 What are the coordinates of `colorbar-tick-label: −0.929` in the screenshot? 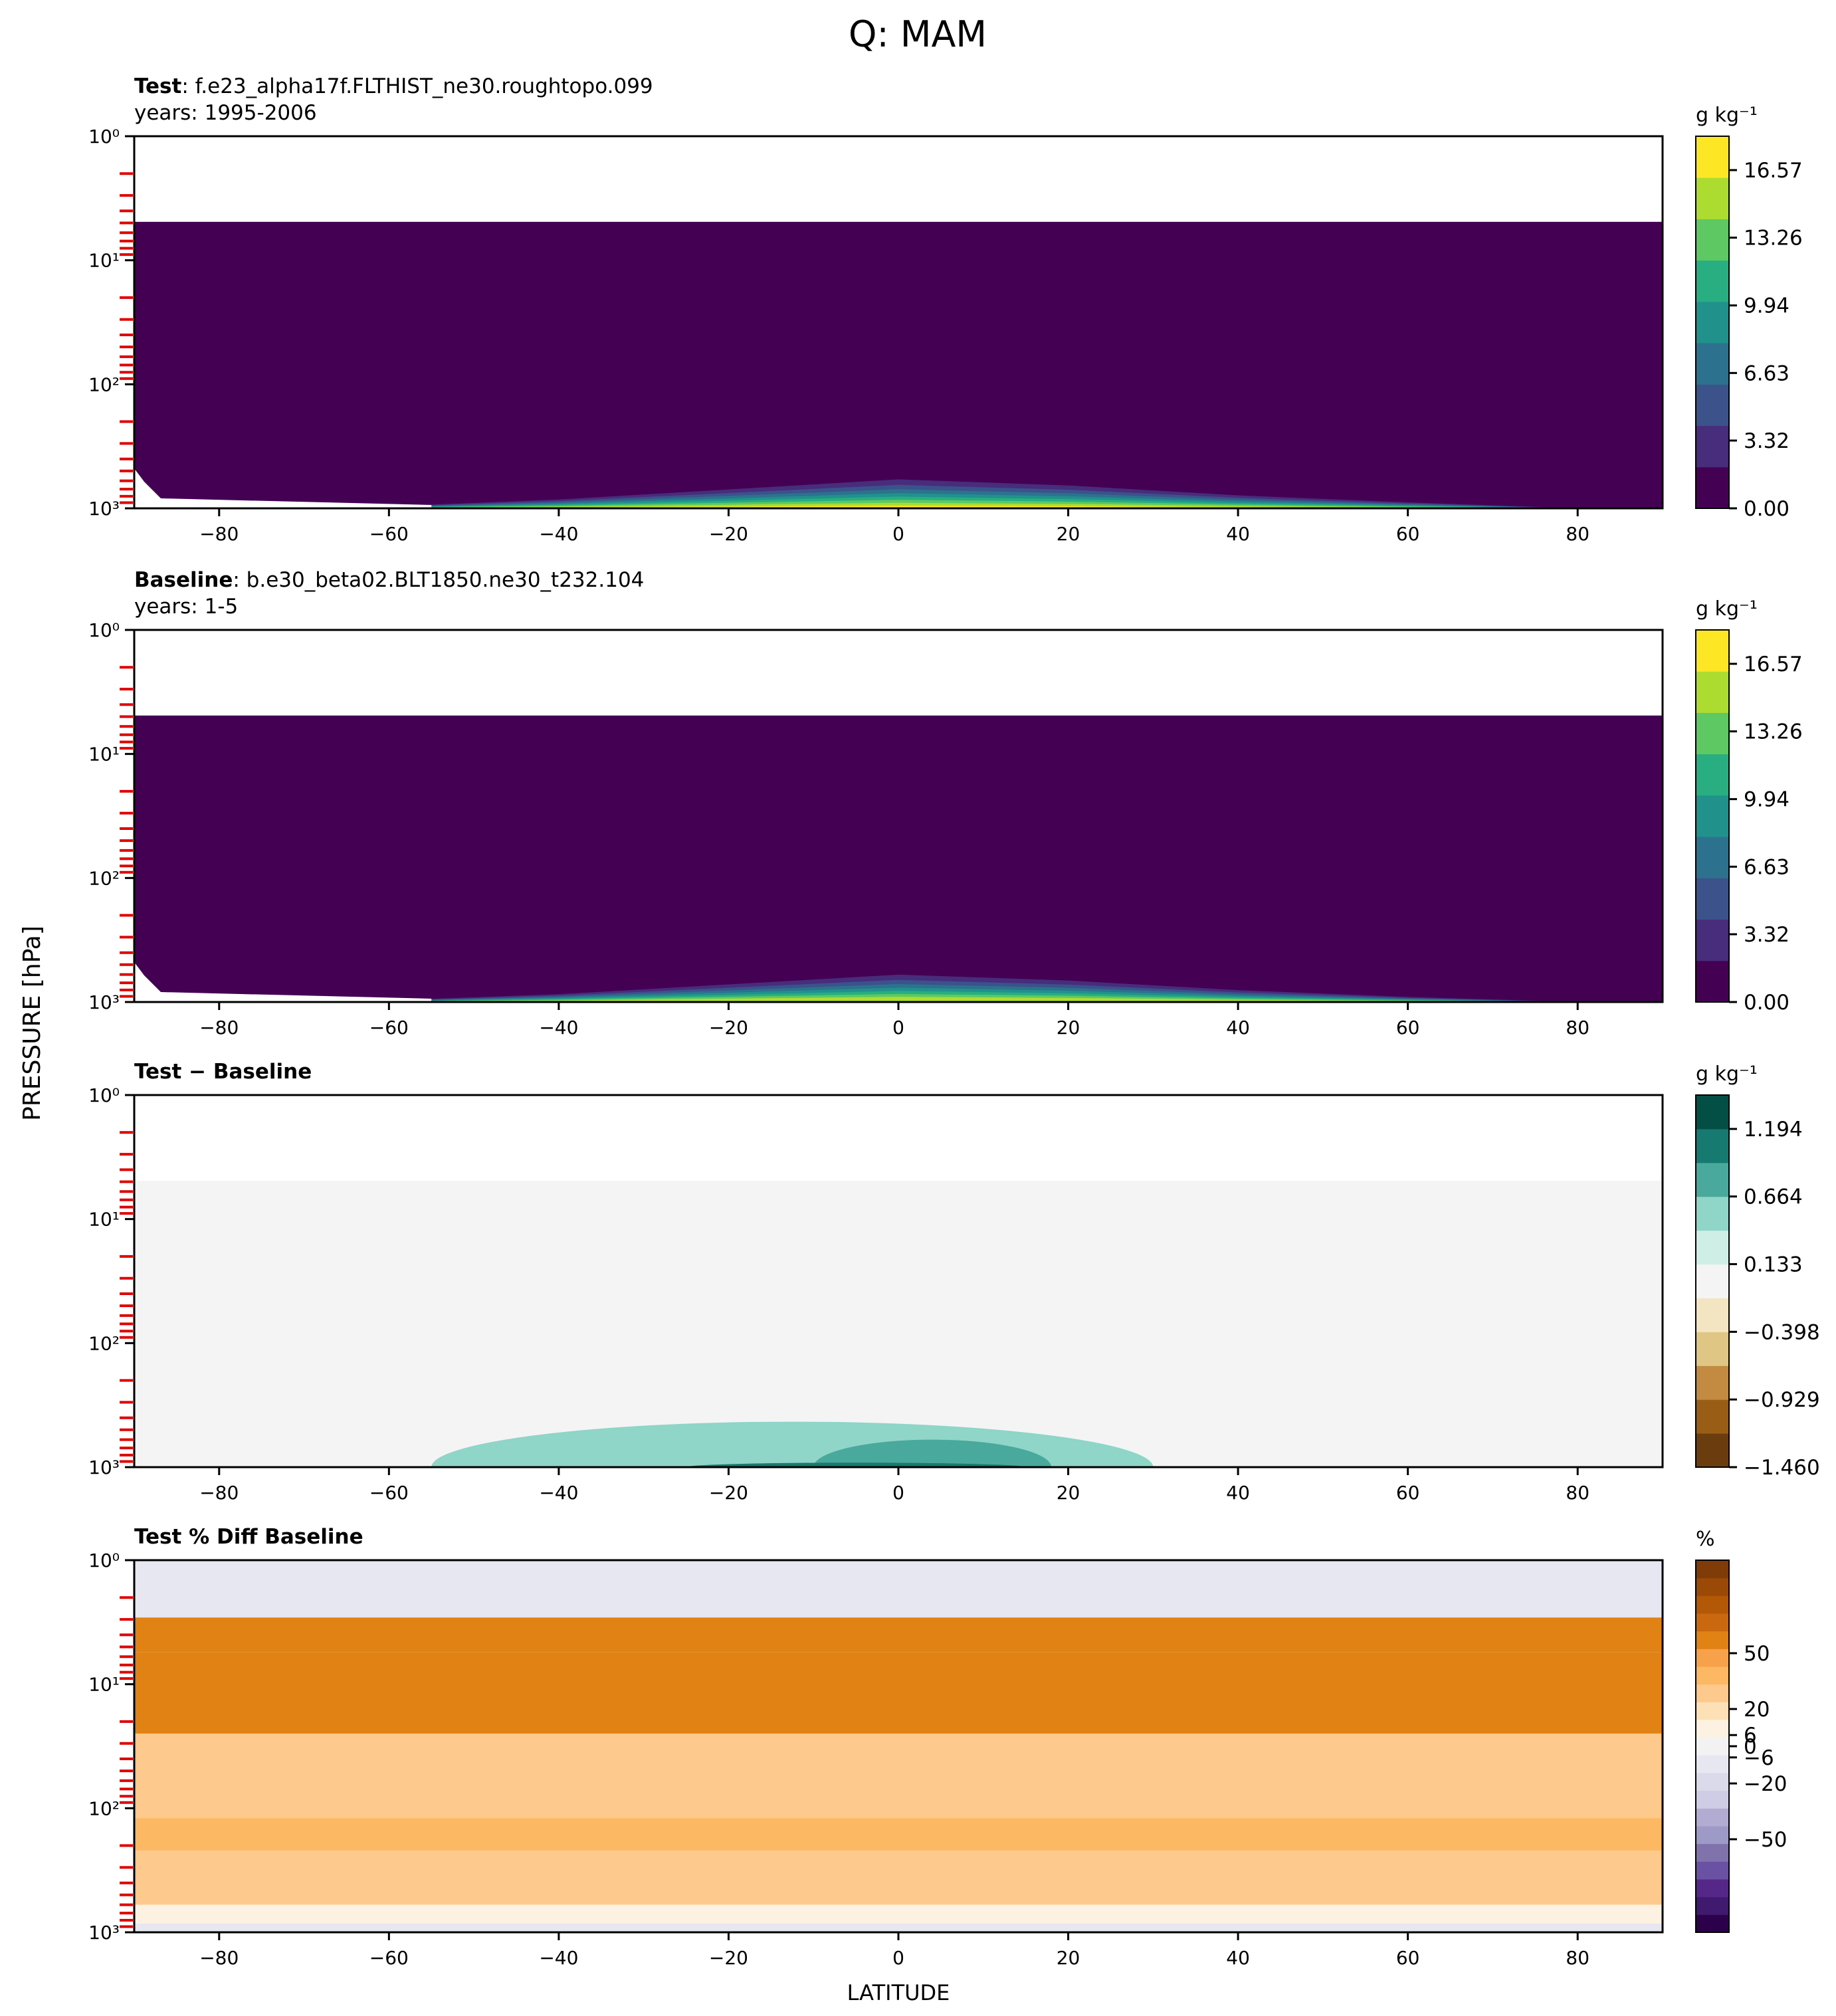 It's located at (1782, 1400).